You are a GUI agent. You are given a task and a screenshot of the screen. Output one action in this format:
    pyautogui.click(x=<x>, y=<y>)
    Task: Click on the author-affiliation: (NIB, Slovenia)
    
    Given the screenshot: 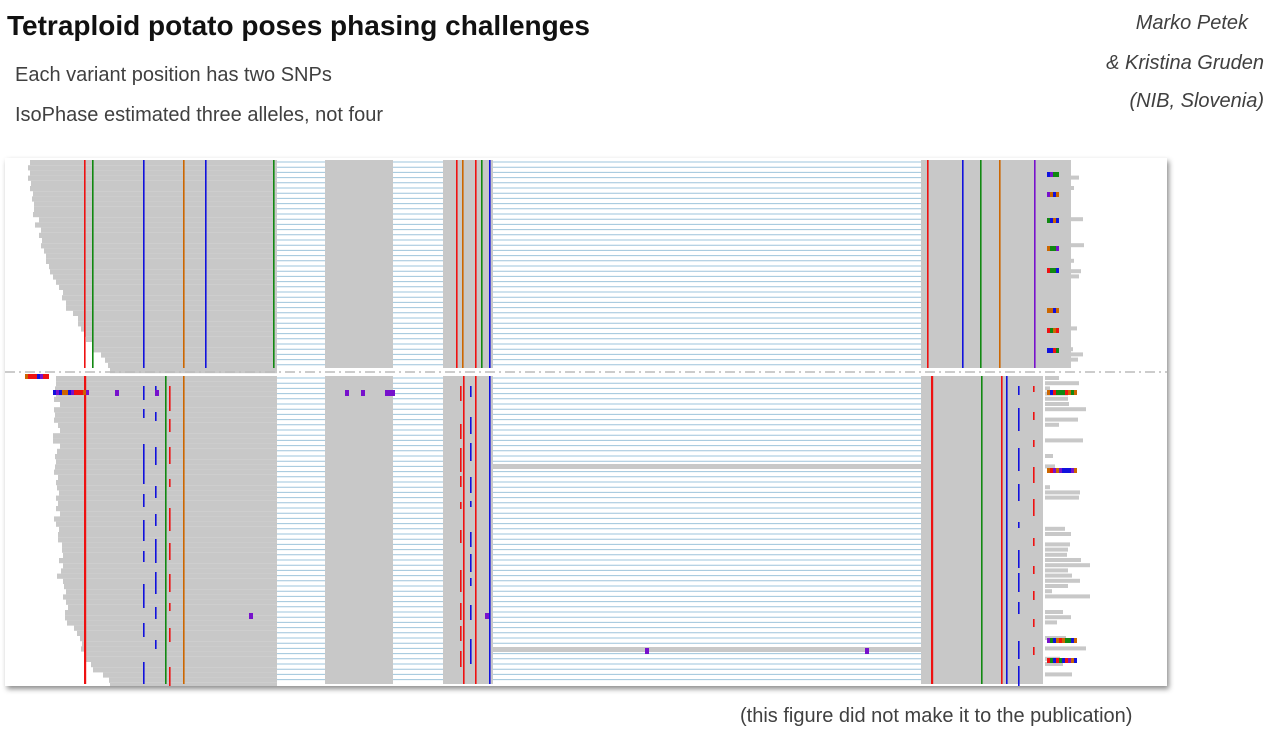 What is the action you would take?
    pyautogui.click(x=1197, y=101)
    